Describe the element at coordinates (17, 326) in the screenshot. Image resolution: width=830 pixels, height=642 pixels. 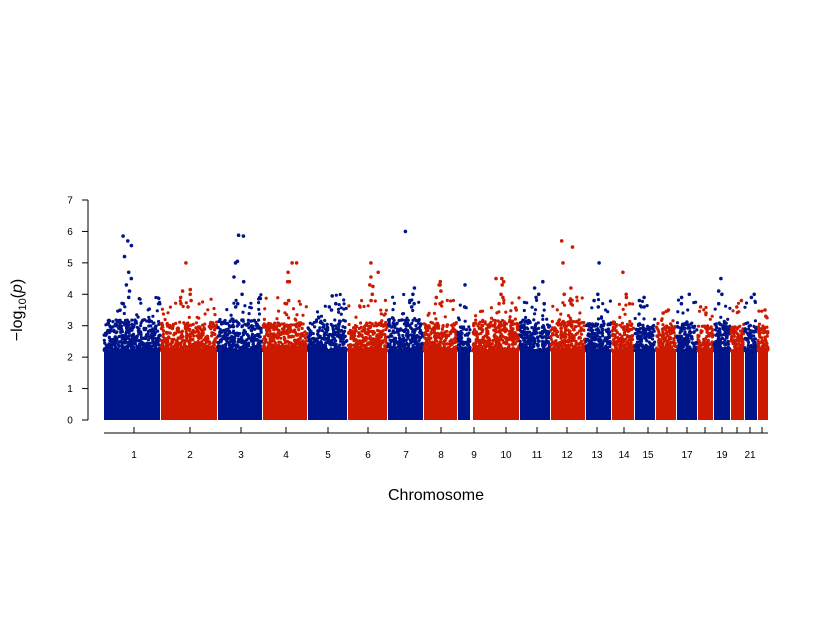
I see `y-axis-title-prefix: −log` at that location.